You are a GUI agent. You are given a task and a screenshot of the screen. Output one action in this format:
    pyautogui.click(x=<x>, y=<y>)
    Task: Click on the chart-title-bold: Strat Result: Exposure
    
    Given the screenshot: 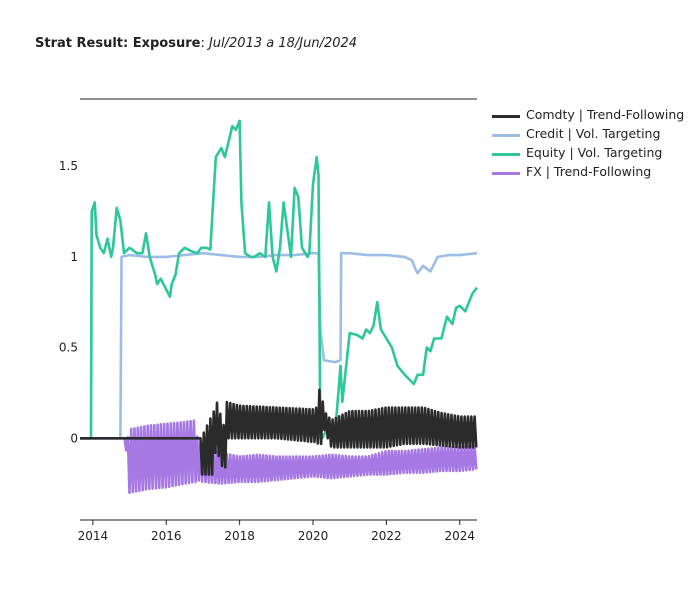 What is the action you would take?
    pyautogui.click(x=118, y=43)
    